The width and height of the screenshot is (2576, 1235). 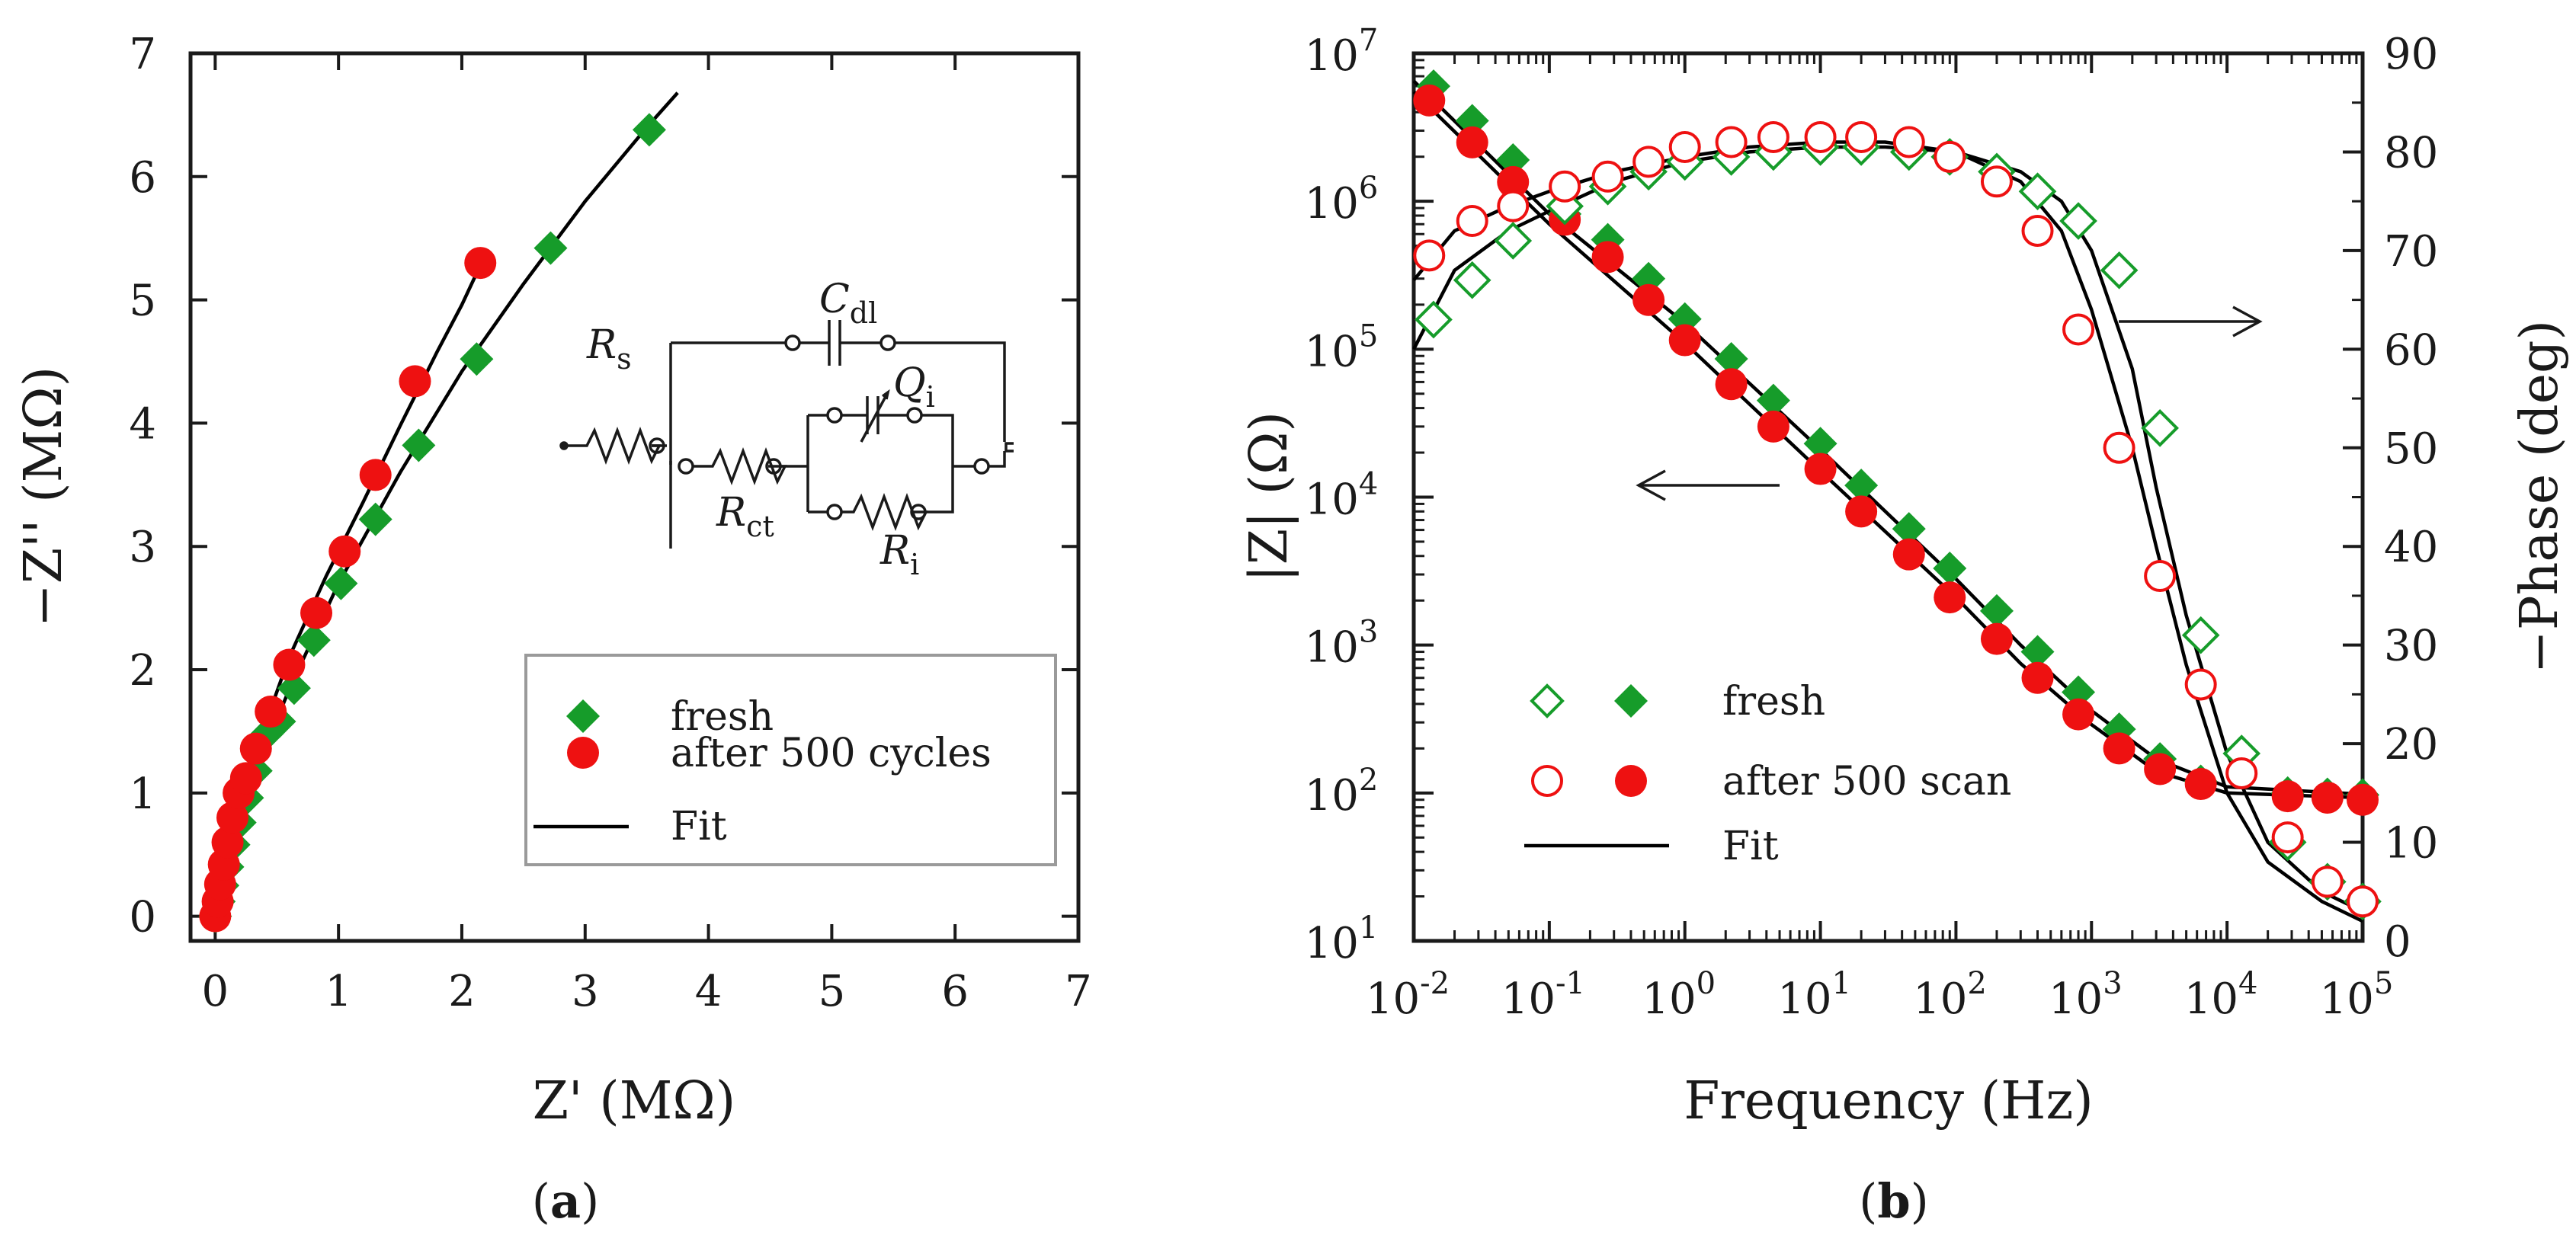 What do you see at coordinates (914, 564) in the screenshot?
I see `label-ri-sub: i` at bounding box center [914, 564].